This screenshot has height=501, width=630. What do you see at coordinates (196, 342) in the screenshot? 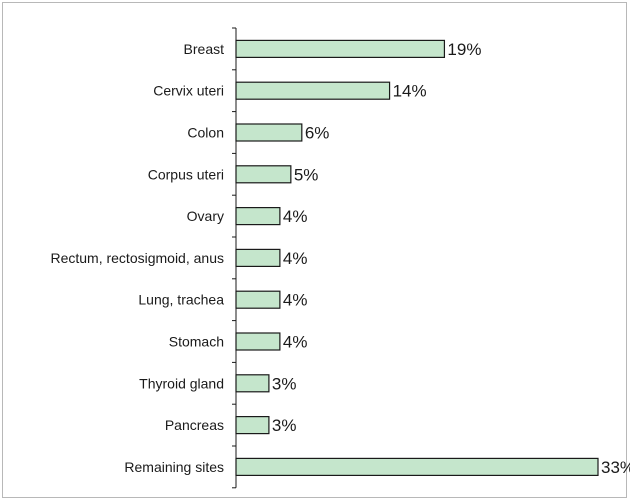
I see `category-label: Stomach` at bounding box center [196, 342].